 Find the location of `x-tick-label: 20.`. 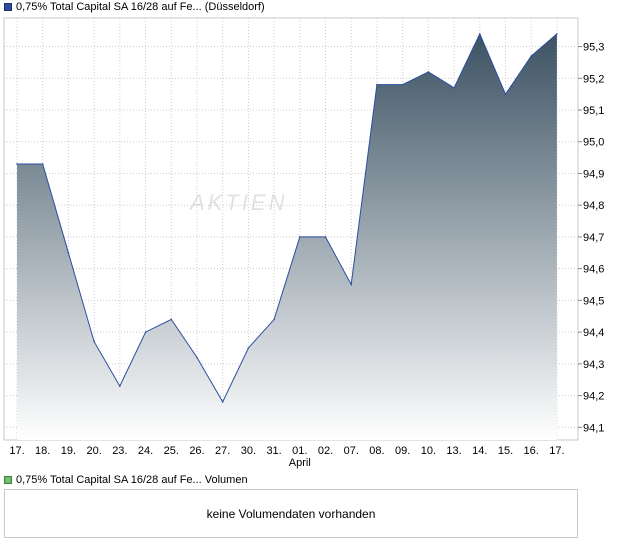

x-tick-label: 20. is located at coordinates (93, 451).